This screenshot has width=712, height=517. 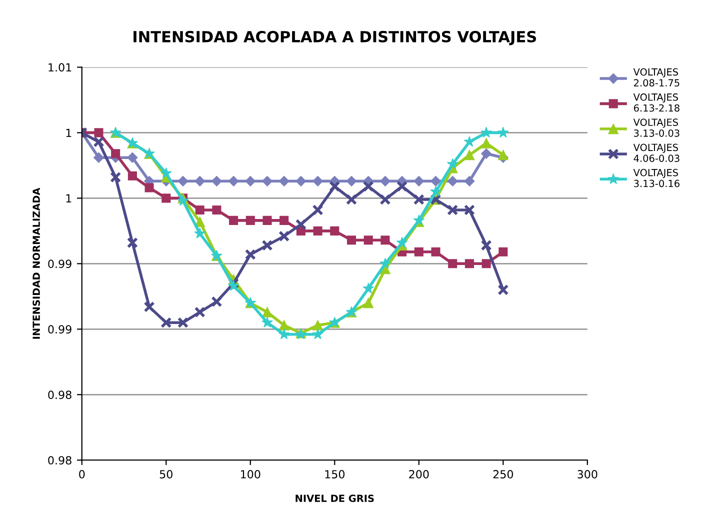 What do you see at coordinates (656, 77) in the screenshot?
I see `legend-label: VOLTAJES 2.08-1.75` at bounding box center [656, 77].